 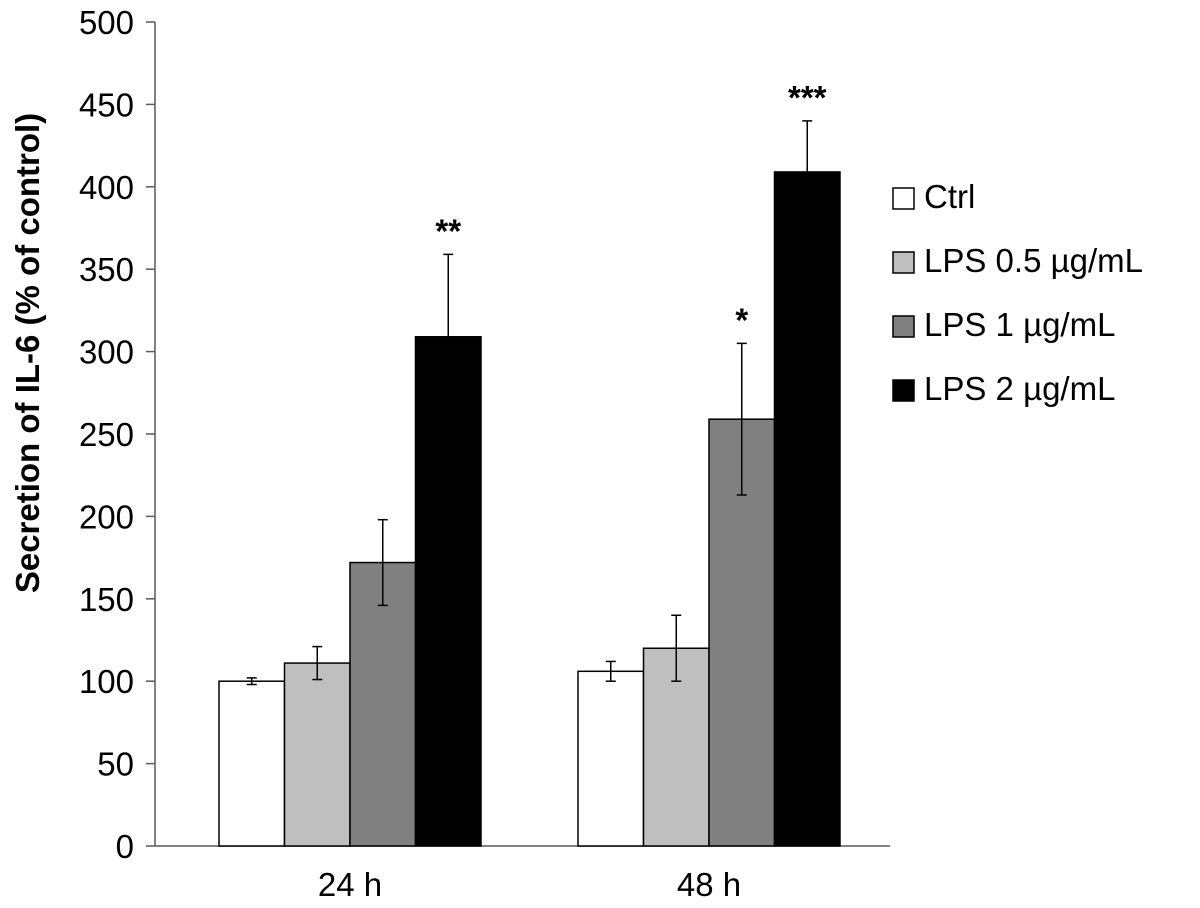 I want to click on y-tick-label: 300, so click(x=106, y=352).